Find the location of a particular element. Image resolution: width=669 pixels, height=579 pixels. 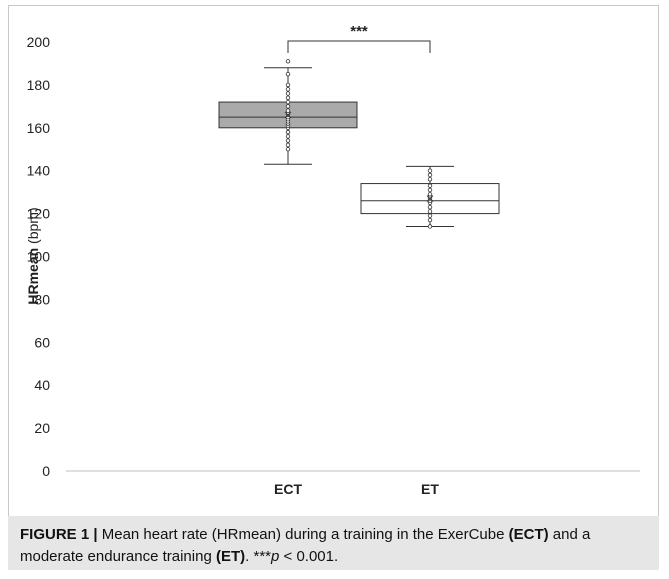

y-axis-label-unit: (bpm) is located at coordinates (33, 227).